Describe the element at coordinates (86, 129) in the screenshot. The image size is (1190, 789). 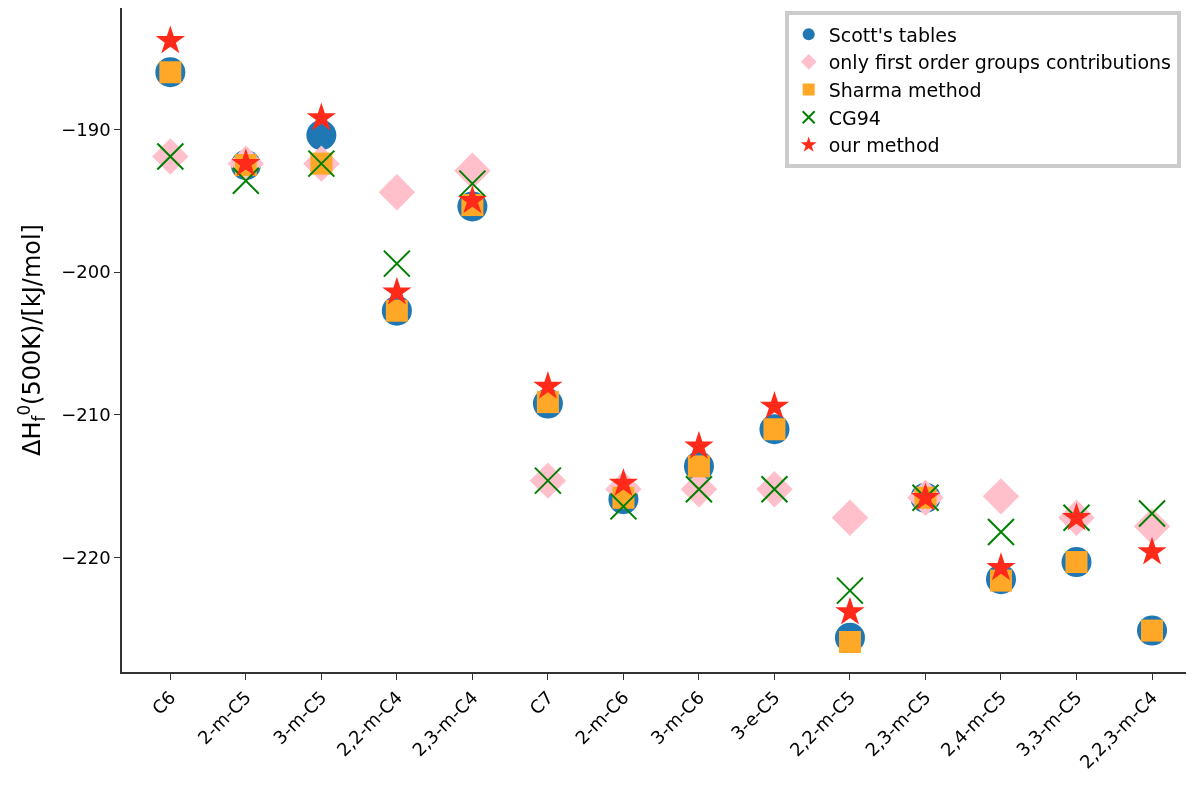
I see `y-tick-label: −190` at that location.